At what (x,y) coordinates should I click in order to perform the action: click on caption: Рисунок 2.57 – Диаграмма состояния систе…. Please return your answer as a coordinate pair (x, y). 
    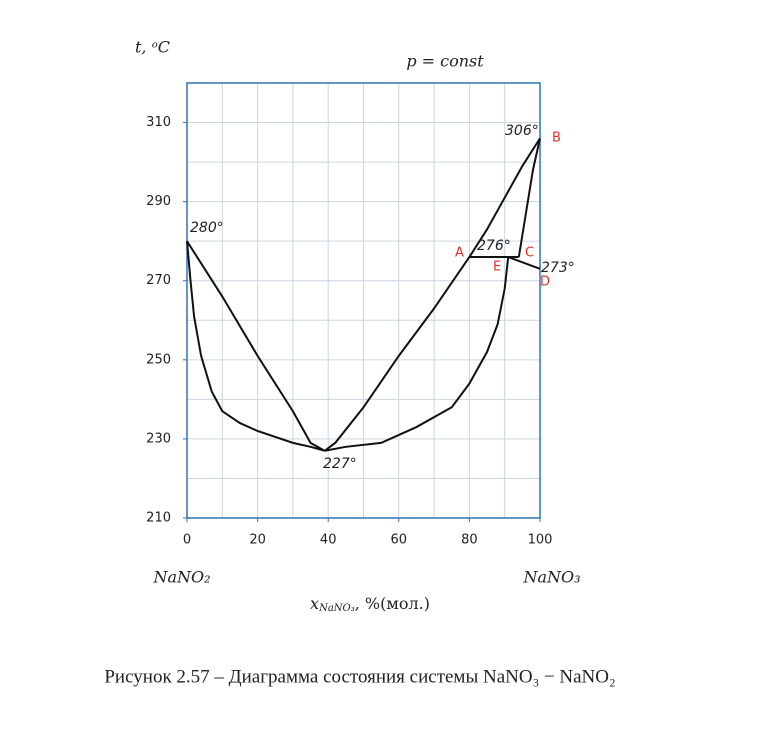
    Looking at the image, I should click on (359, 676).